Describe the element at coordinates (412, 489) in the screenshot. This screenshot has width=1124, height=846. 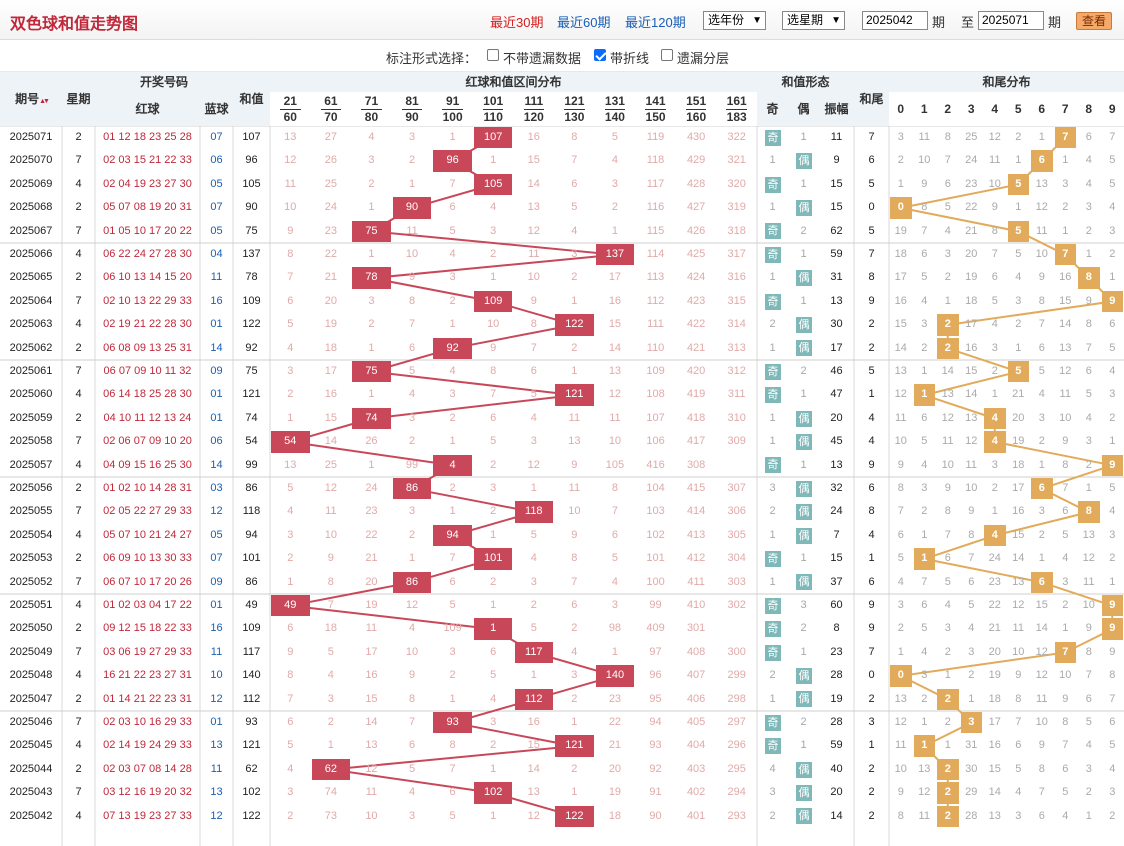
I see `sum-hit-marker: 86` at that location.